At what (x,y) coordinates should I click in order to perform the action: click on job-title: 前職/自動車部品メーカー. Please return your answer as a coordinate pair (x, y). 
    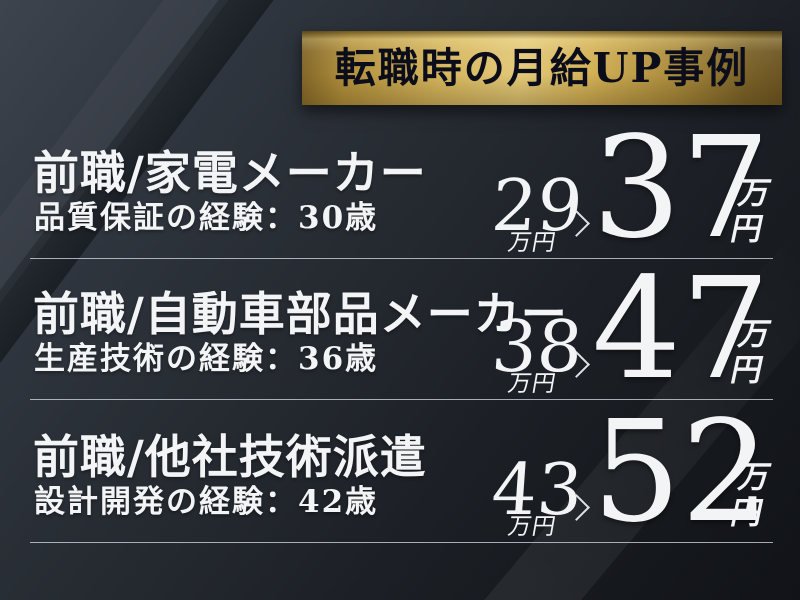
    Looking at the image, I should click on (300, 314).